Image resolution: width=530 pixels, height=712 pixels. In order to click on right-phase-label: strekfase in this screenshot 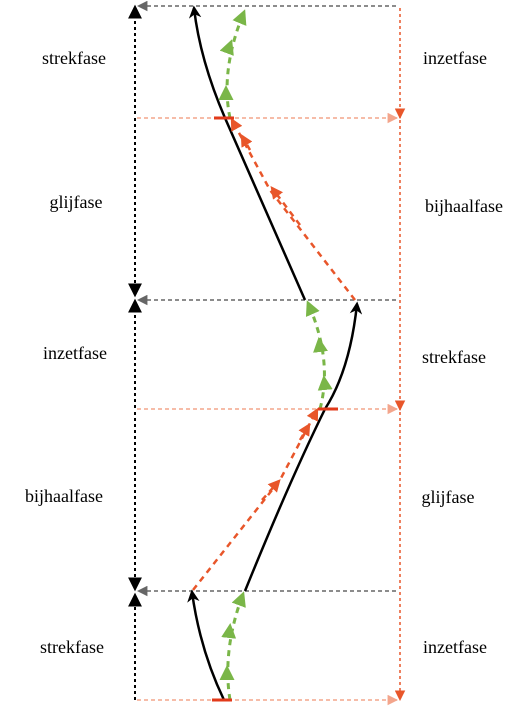, I will do `click(454, 357)`.